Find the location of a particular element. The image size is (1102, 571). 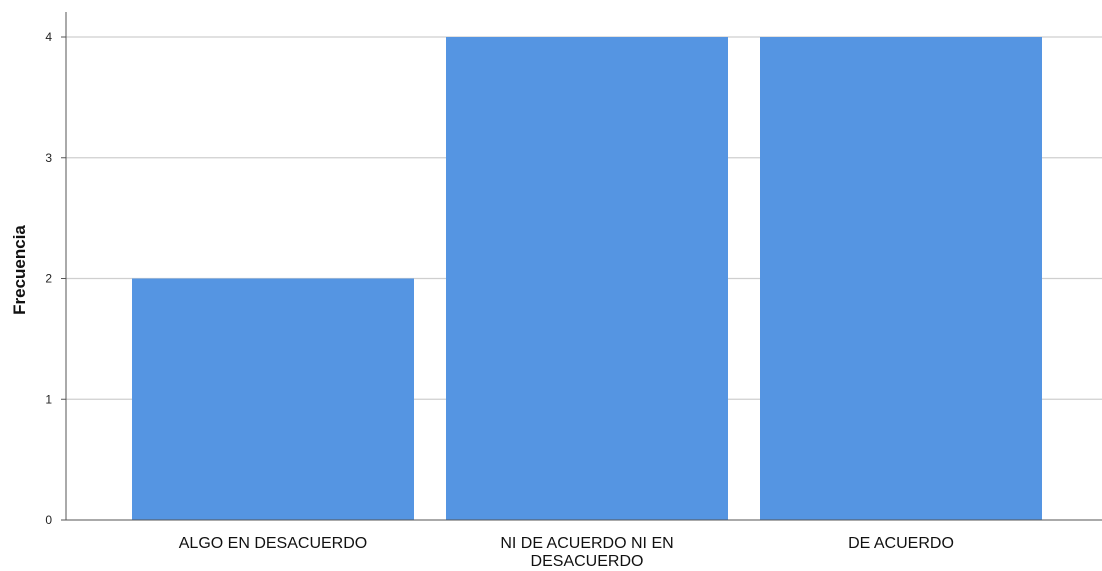

x-category-label: NI DE ACUERDO NI EN DESACUERDO is located at coordinates (586, 552).